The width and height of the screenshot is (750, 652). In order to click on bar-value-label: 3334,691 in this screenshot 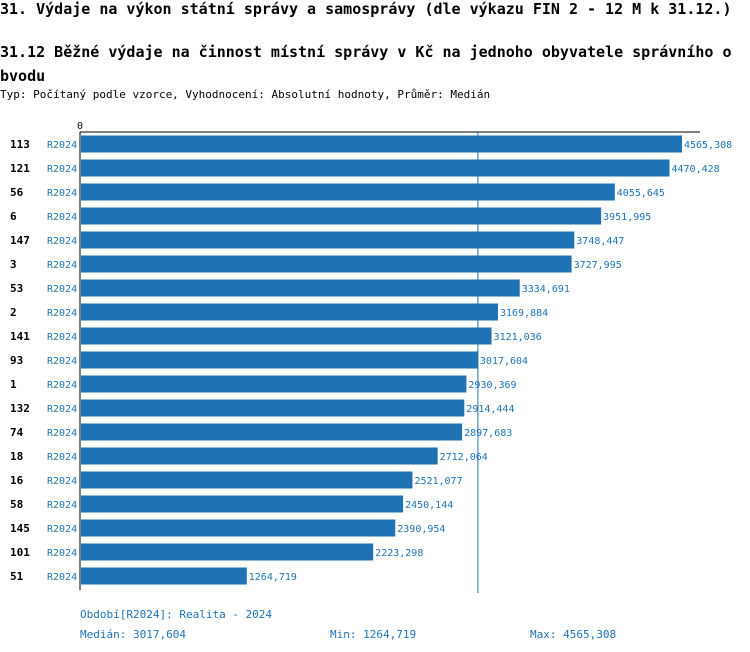, I will do `click(546, 289)`.